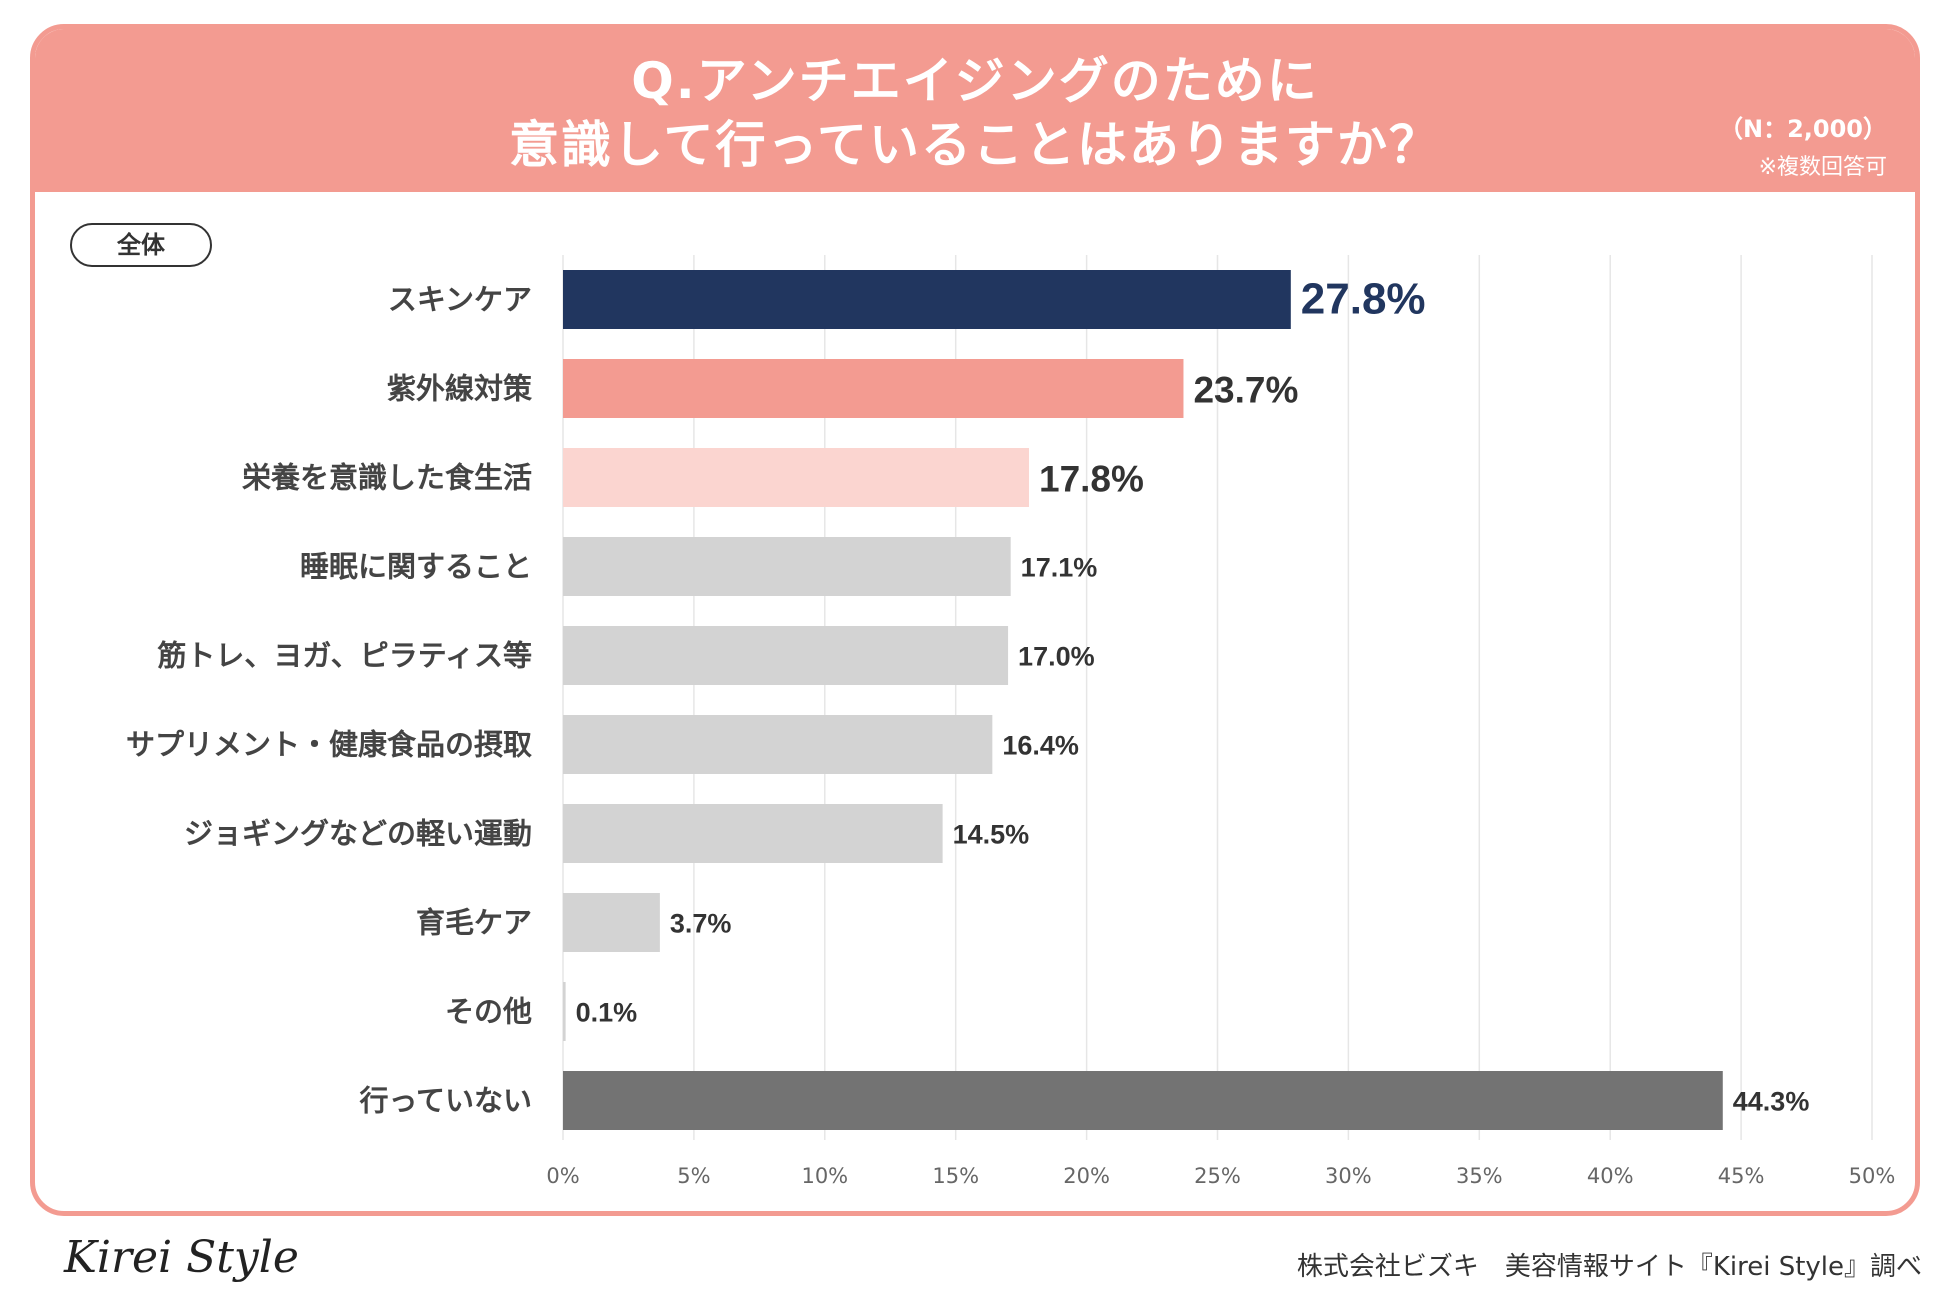 The height and width of the screenshot is (1300, 1950). Describe the element at coordinates (1363, 299) in the screenshot. I see `value-label: 27.8%` at that location.